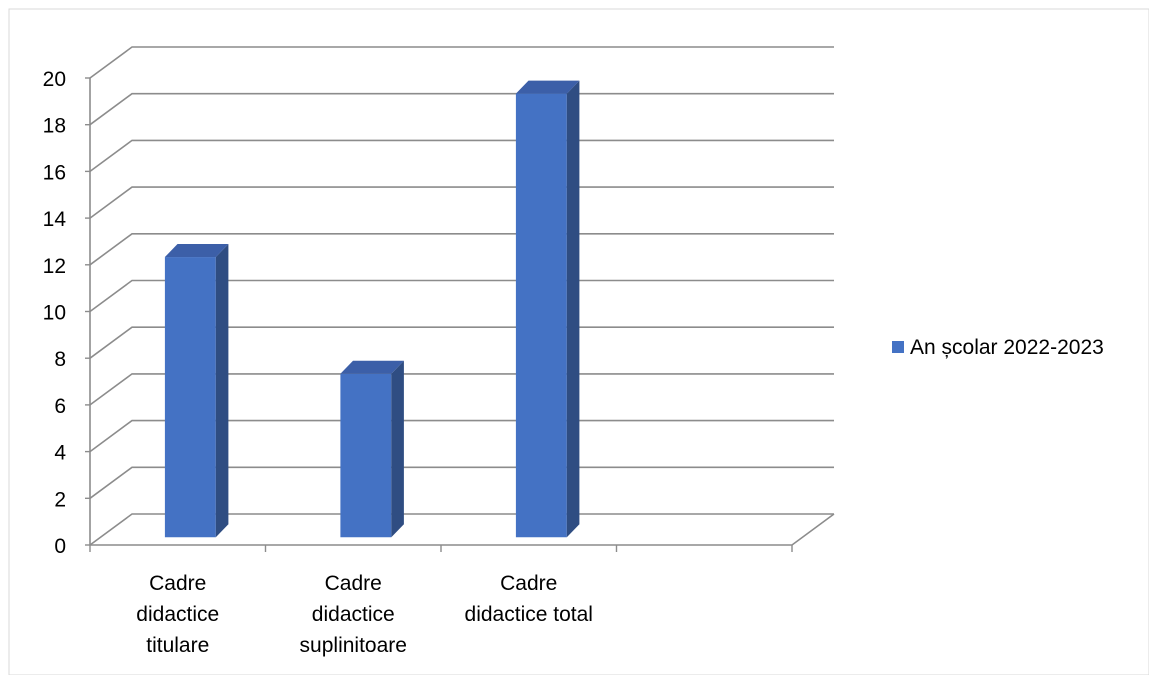 Image resolution: width=1149 pixels, height=680 pixels. What do you see at coordinates (529, 599) in the screenshot?
I see `x-tick-label: Cadre didactice total` at bounding box center [529, 599].